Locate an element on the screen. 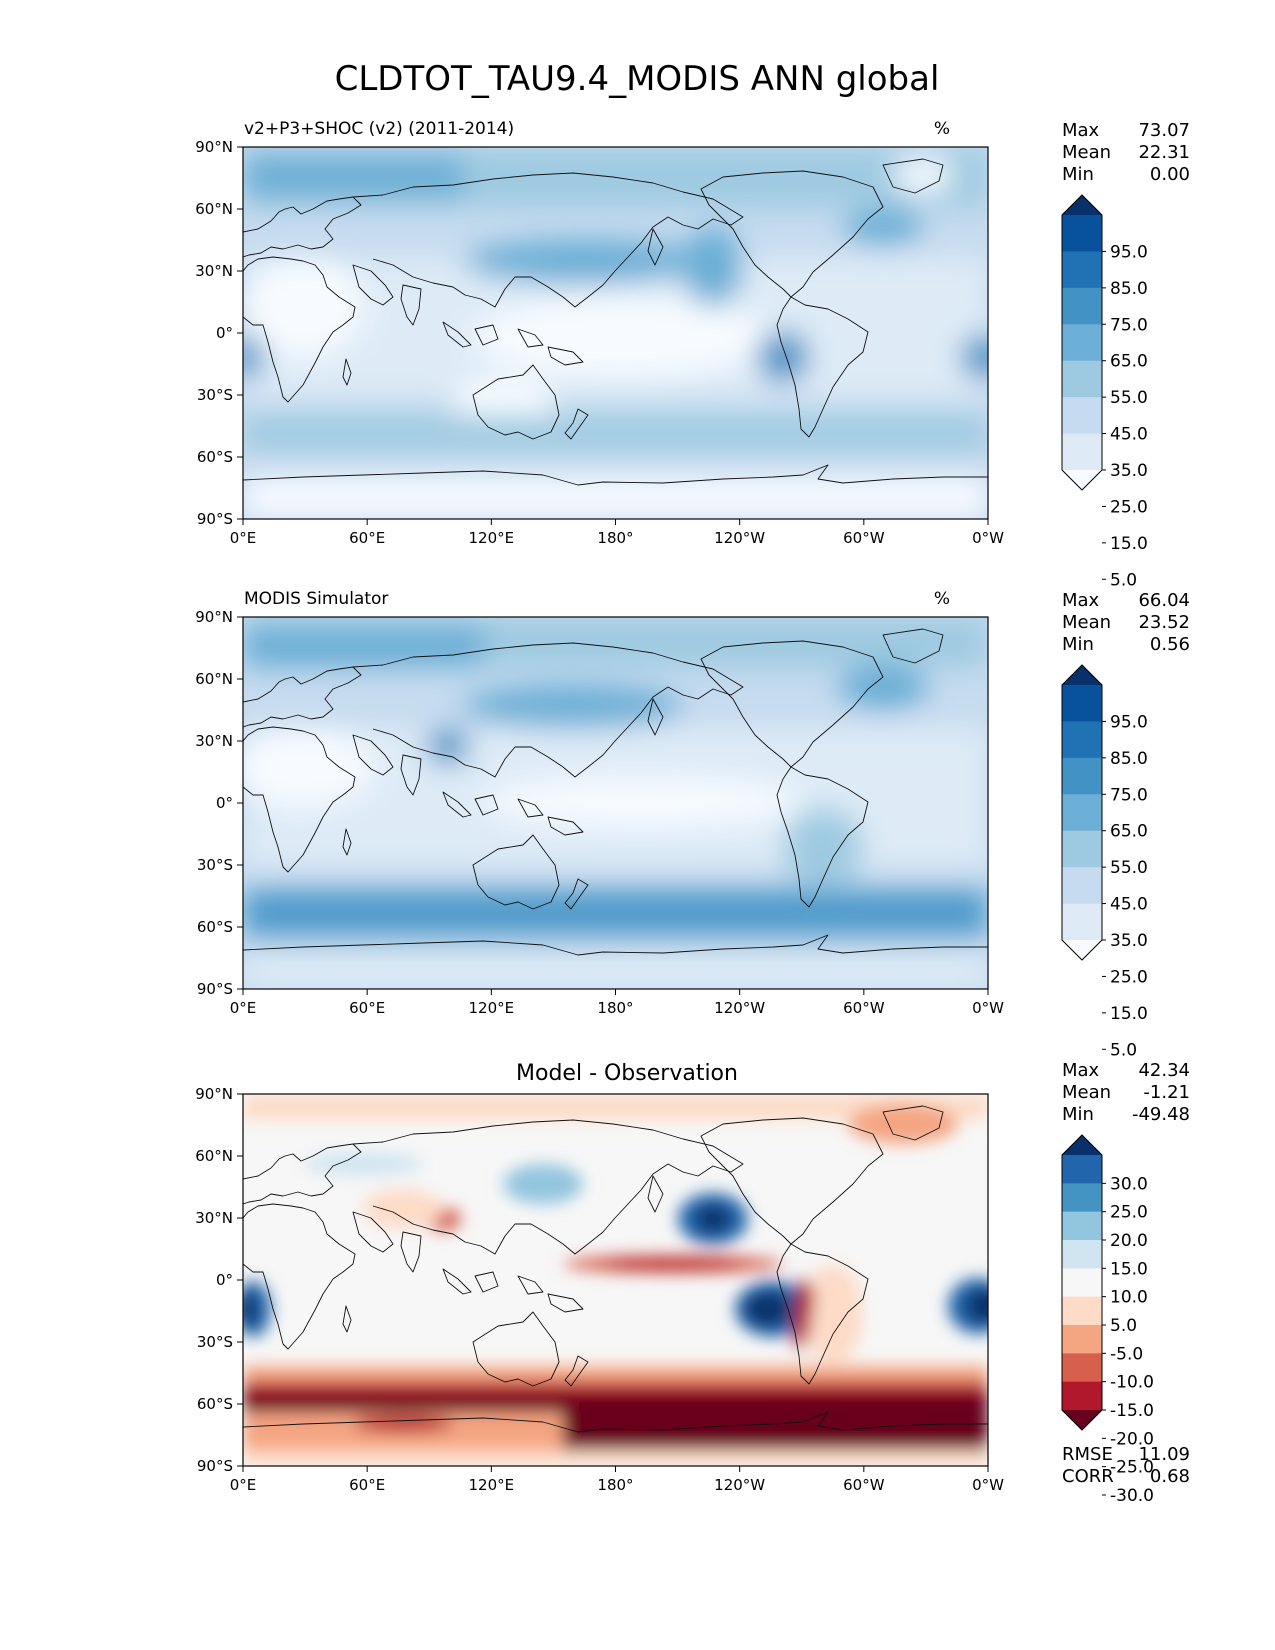  panel-title-left: MODIS Simulator is located at coordinates (316, 599).